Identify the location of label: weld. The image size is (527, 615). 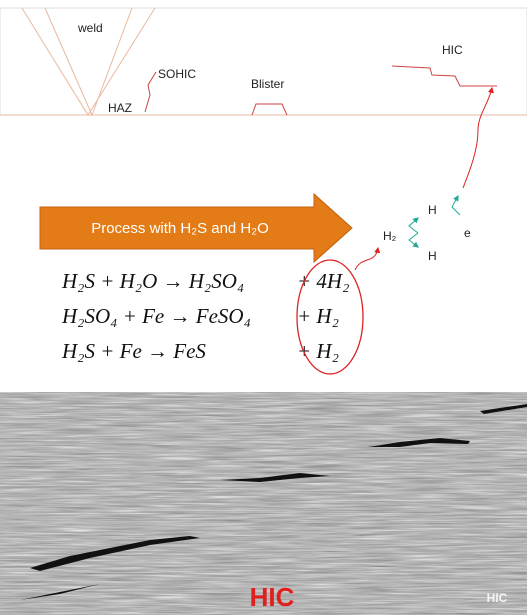
(90, 28).